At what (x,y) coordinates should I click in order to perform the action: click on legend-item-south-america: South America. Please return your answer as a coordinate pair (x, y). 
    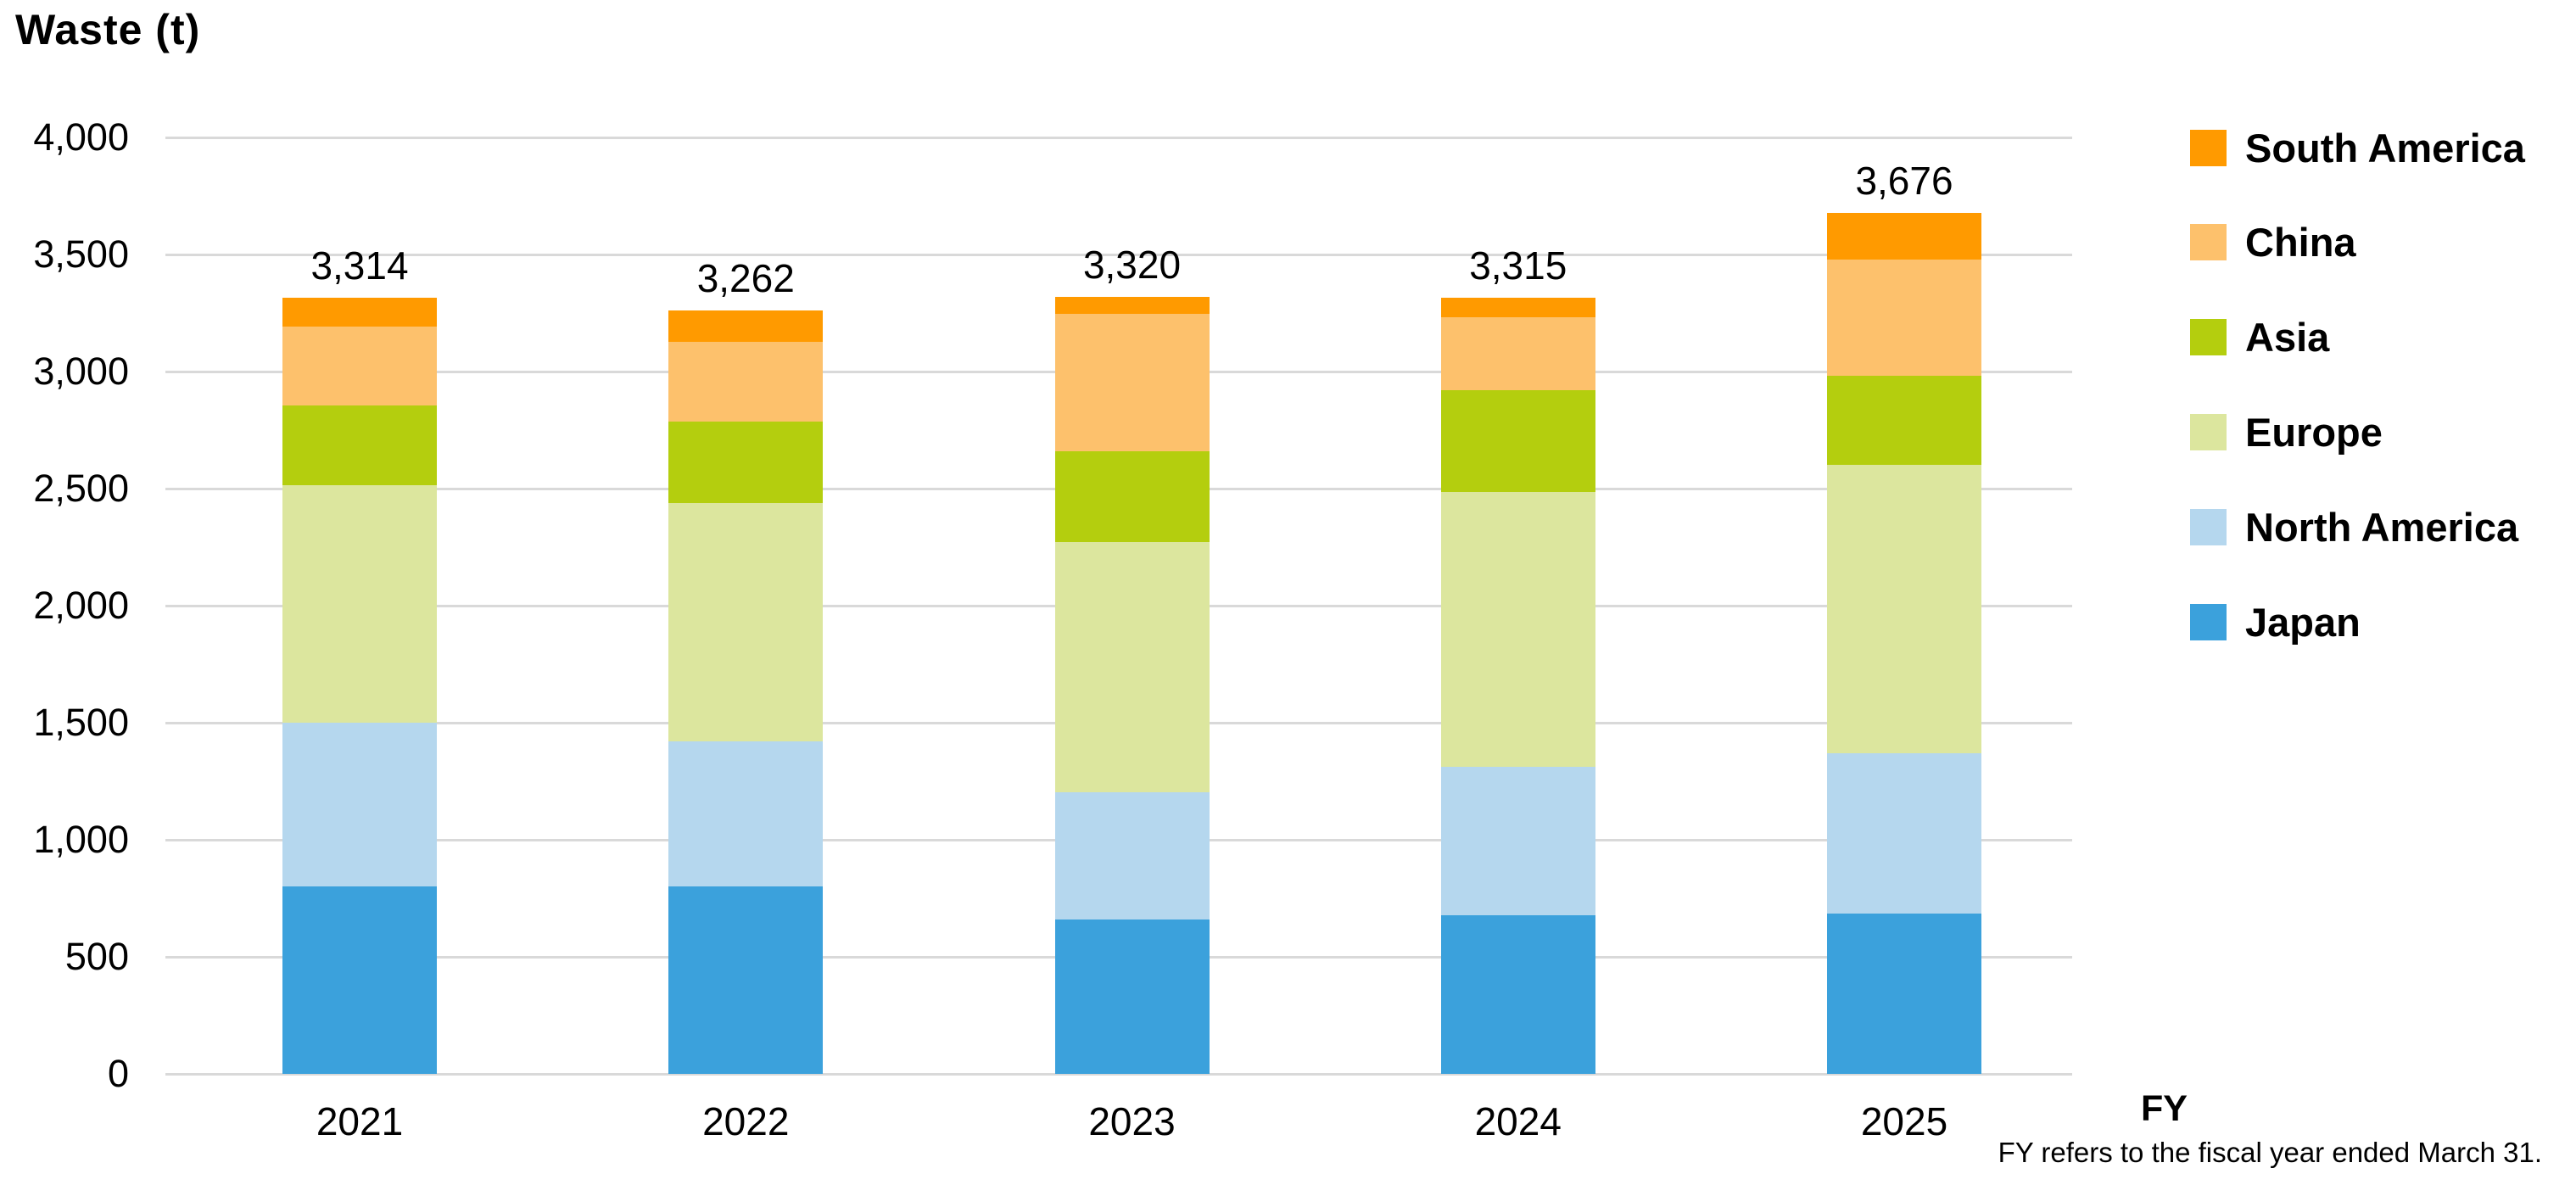
    Looking at the image, I should click on (2357, 147).